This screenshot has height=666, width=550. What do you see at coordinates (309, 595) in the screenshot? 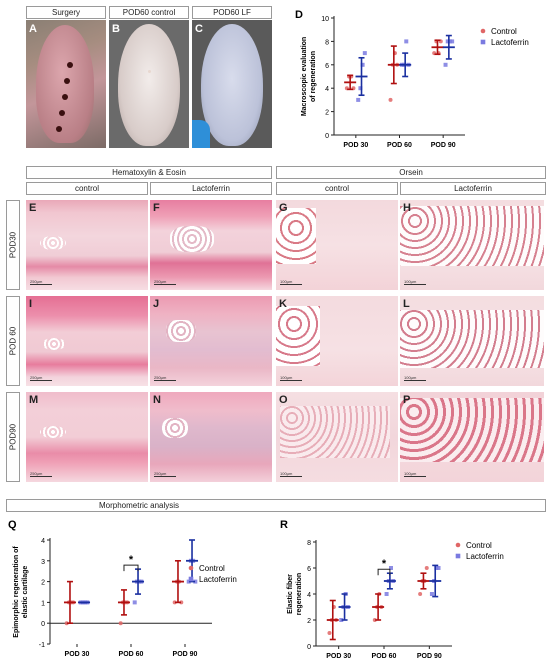
I see `y-tick-label: 4` at bounding box center [309, 595].